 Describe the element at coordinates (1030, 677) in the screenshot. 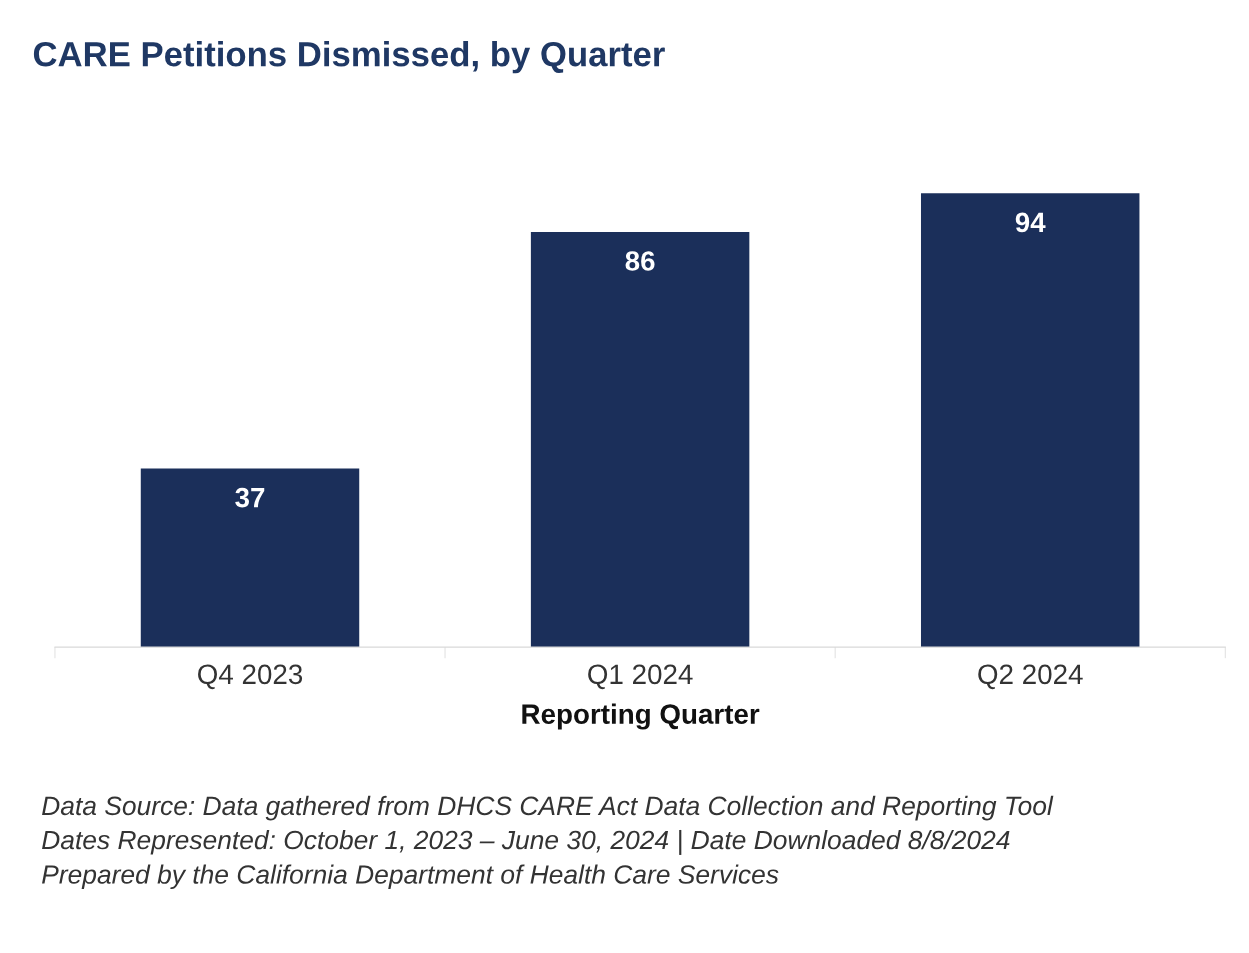

I see `x-tick-label: Q2 2024` at that location.